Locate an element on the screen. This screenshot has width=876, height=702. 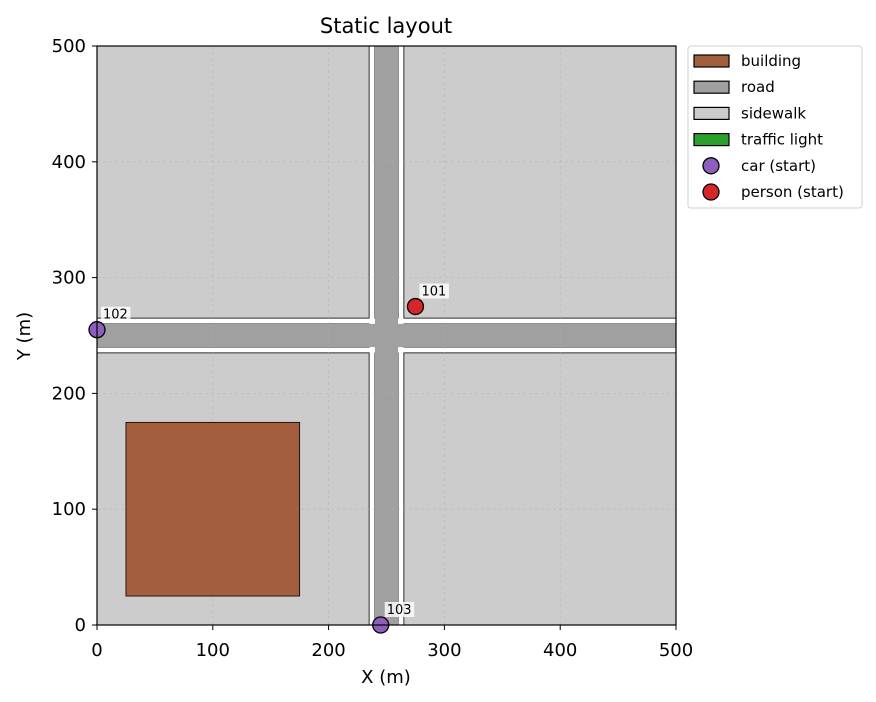
legend-swatch-building is located at coordinates (711, 61).